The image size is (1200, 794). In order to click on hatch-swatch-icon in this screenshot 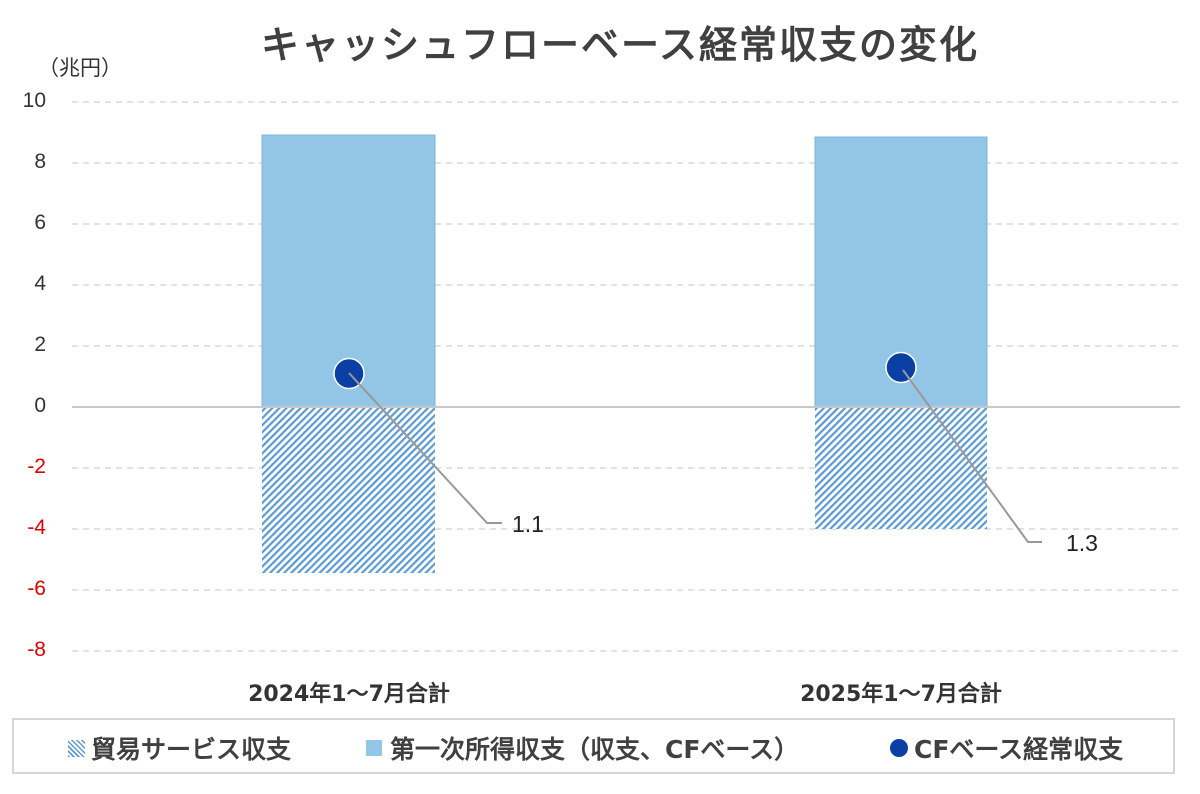, I will do `click(76, 748)`.